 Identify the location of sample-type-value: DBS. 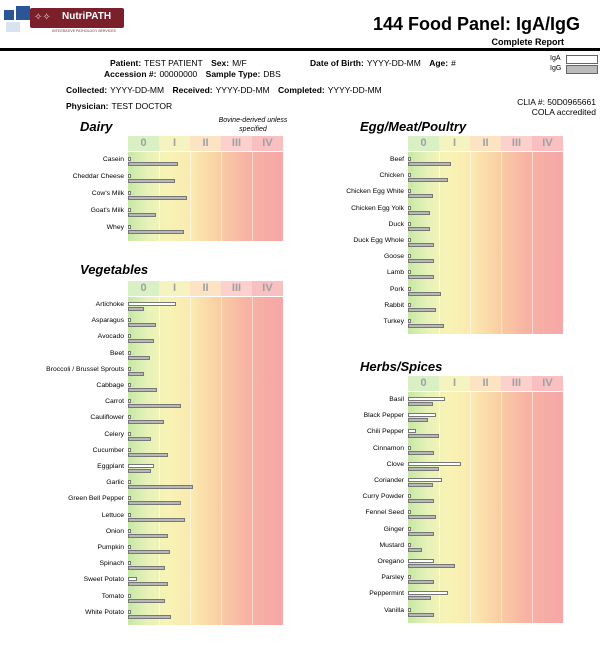
(272, 74).